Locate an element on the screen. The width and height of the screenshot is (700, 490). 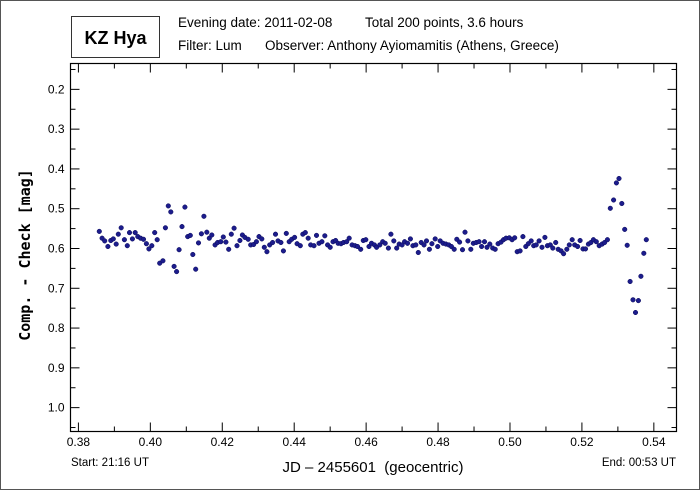
x-tick-label: 0.52 is located at coordinates (582, 442).